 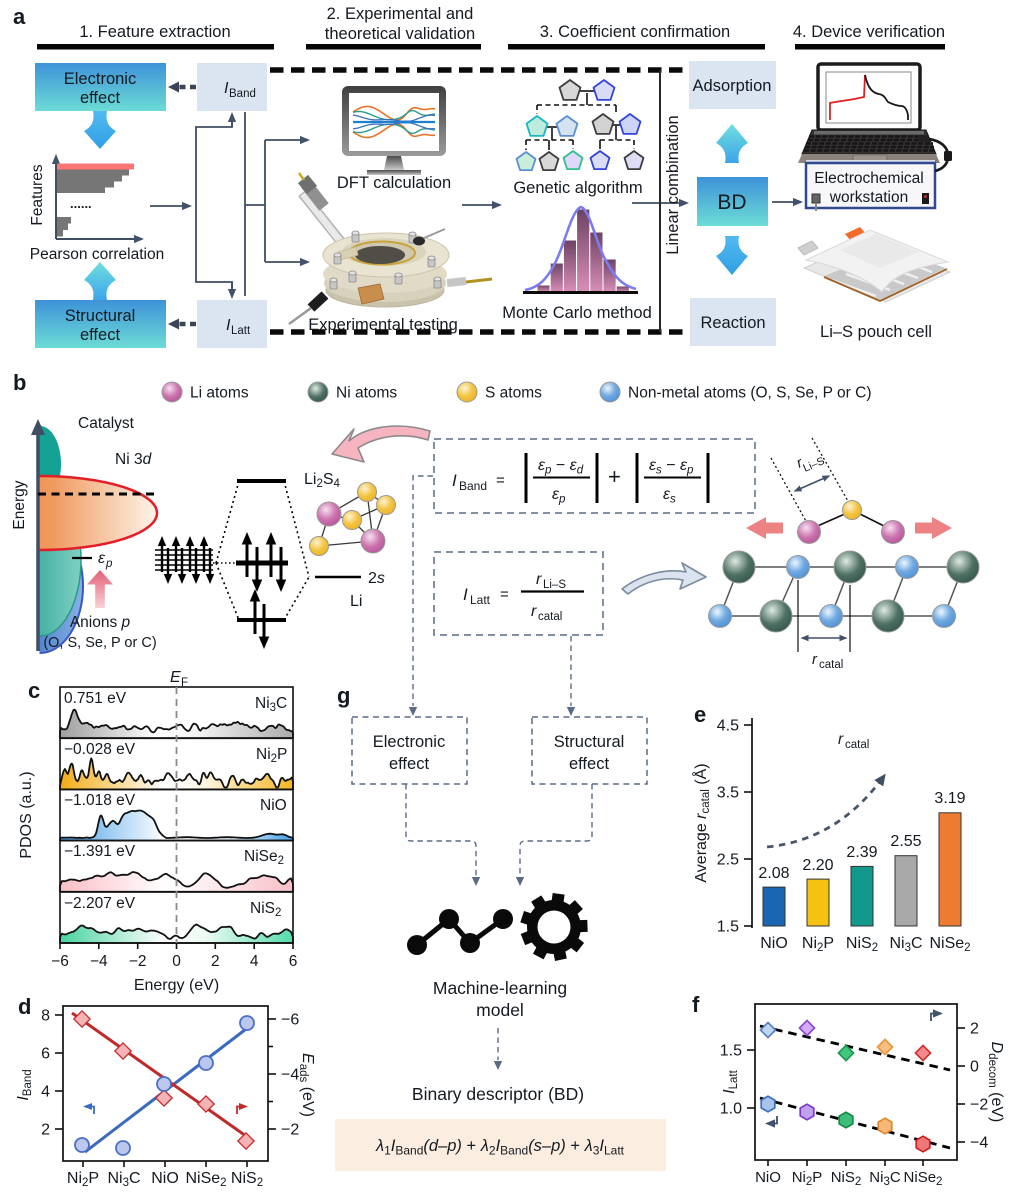 I want to click on svg-text: 2.20, so click(x=817, y=865).